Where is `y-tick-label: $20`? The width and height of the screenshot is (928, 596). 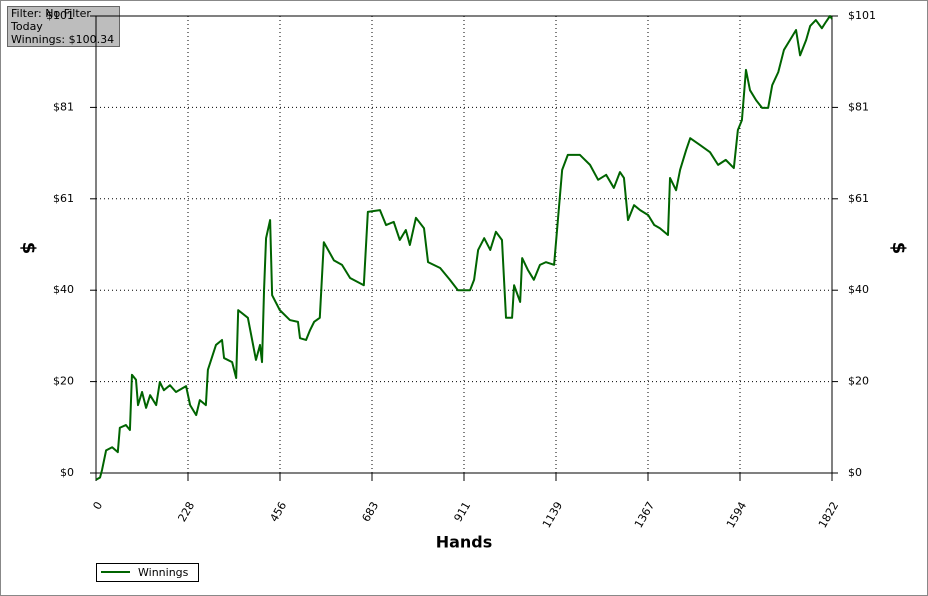 y-tick-label: $20 is located at coordinates (63, 381).